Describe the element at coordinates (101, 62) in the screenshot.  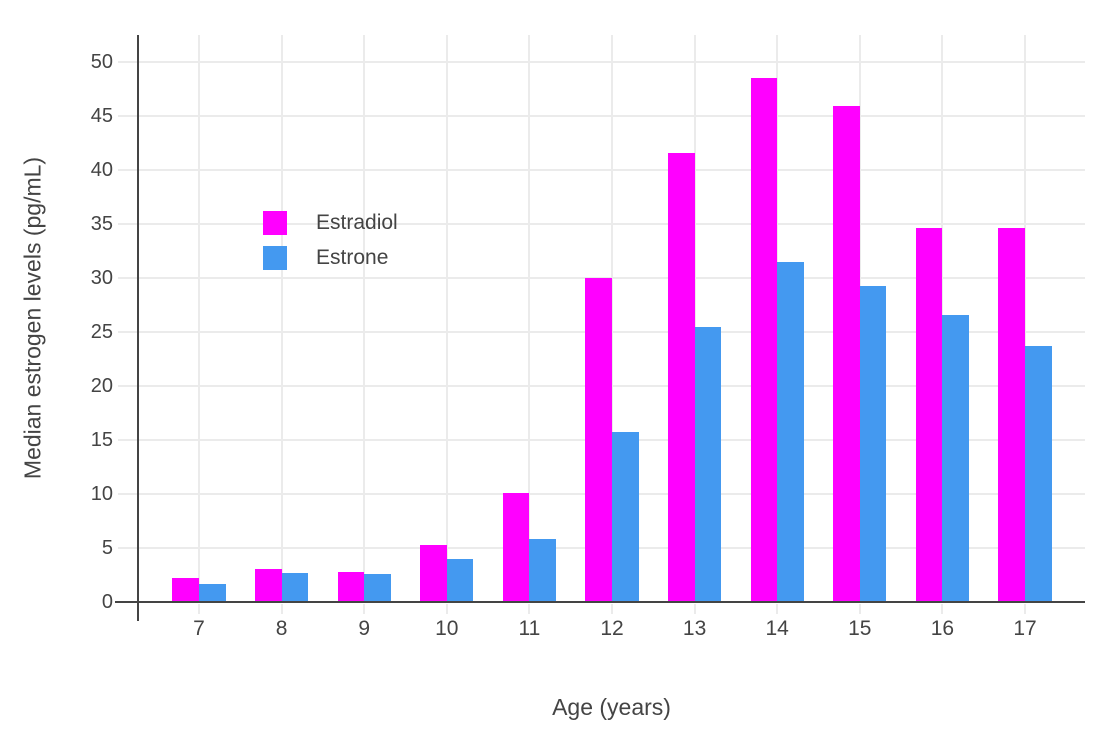
I see `y-tick-label: 50` at that location.